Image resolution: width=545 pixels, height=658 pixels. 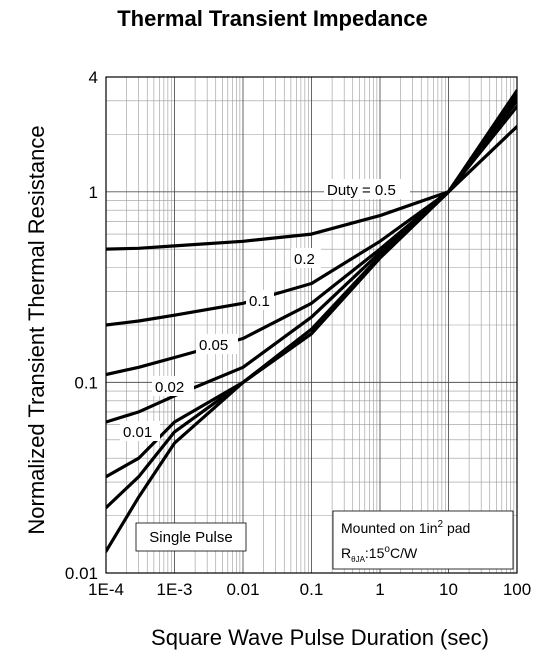 What do you see at coordinates (379, 589) in the screenshot?
I see `x-tick-label: 1` at bounding box center [379, 589].